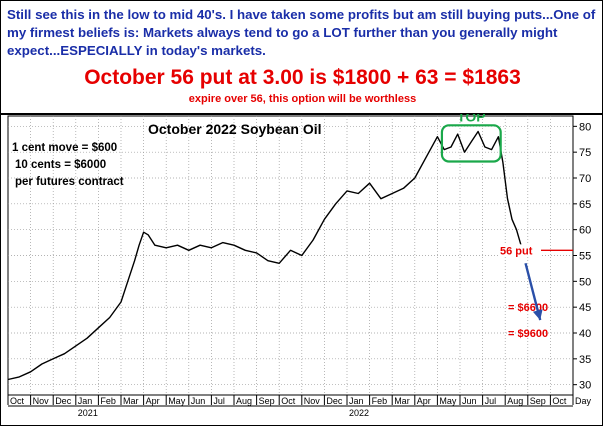 This screenshot has height=426, width=603. What do you see at coordinates (585, 257) in the screenshot?
I see `y-tick-label: 55` at bounding box center [585, 257].